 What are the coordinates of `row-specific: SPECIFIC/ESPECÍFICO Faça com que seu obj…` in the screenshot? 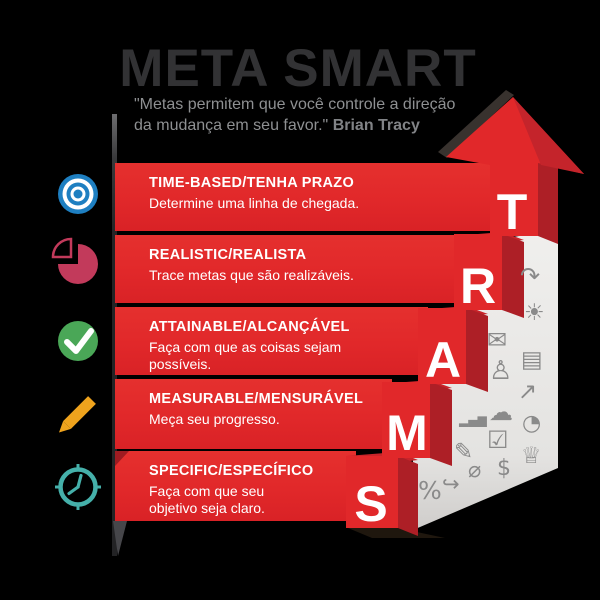 It's located at (235, 486).